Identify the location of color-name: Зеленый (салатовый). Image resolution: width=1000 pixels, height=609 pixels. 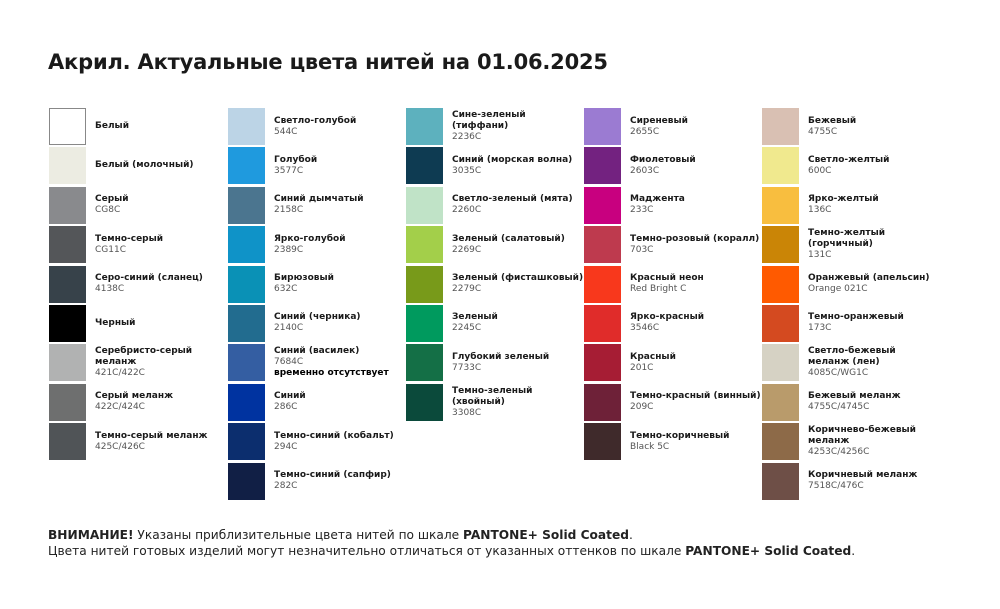
(508, 238).